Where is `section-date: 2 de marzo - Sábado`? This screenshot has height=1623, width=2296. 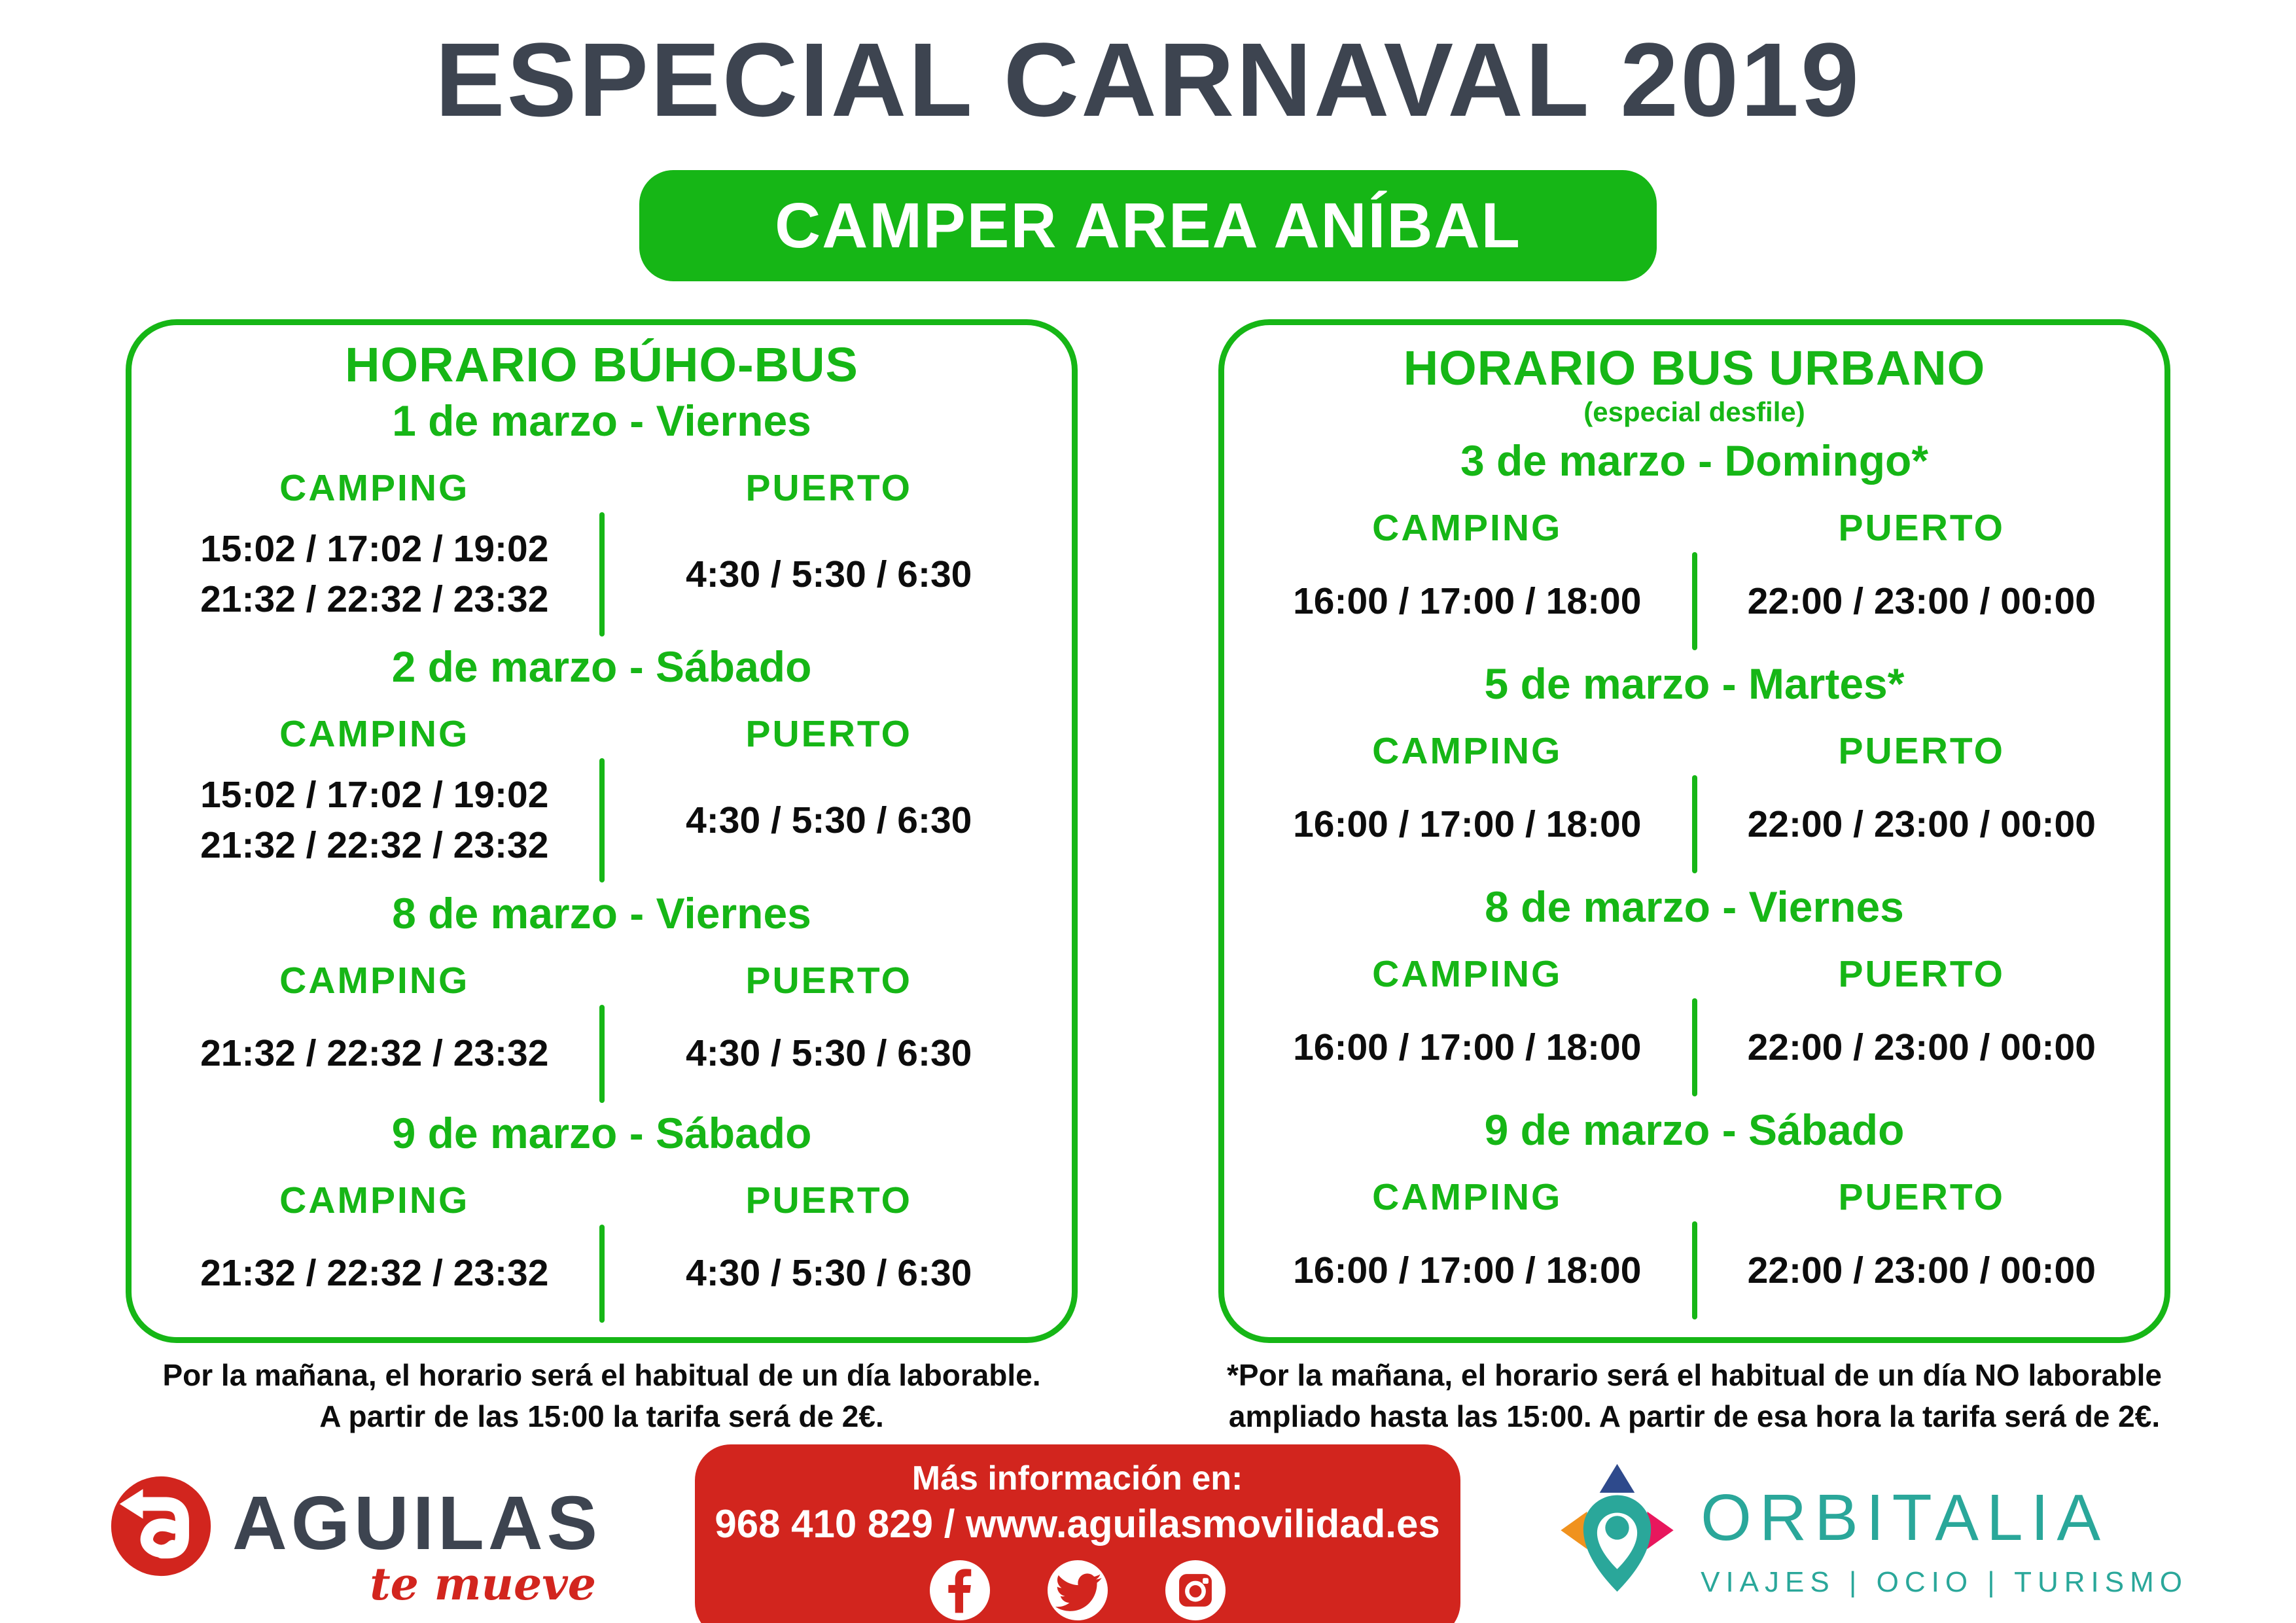 section-date: 2 de marzo - Sábado is located at coordinates (601, 667).